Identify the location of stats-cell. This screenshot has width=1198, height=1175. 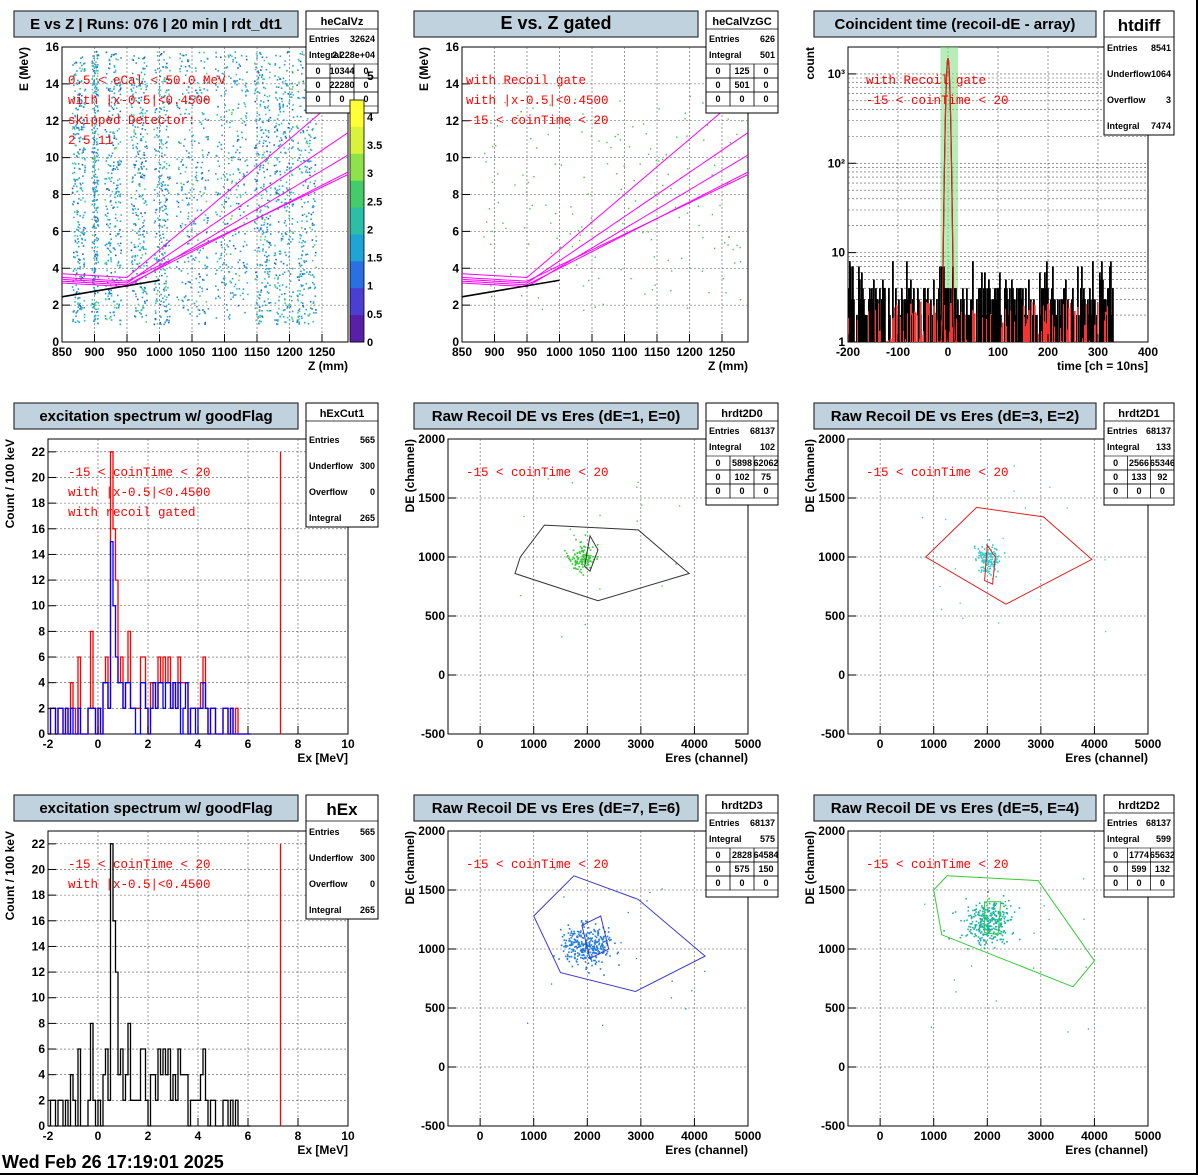
(366, 99).